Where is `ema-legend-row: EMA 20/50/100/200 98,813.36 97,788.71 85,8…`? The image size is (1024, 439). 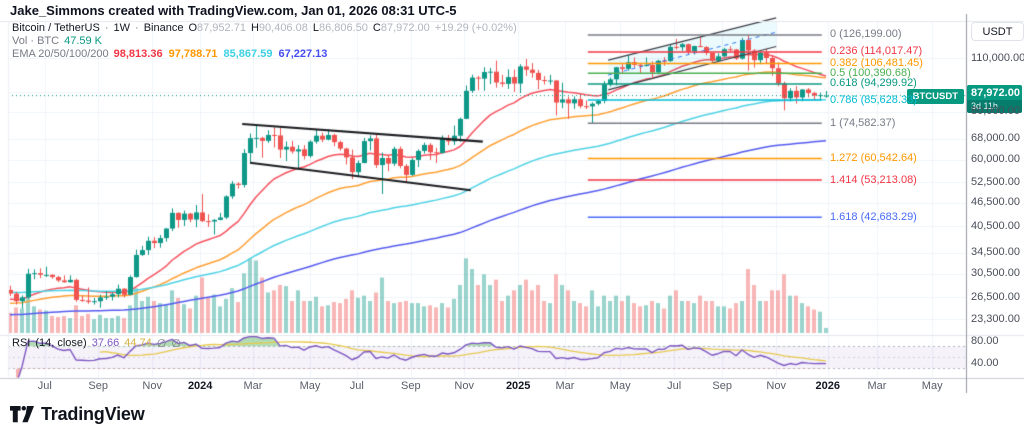
ema-legend-row: EMA 20/50/100/200 98,813.36 97,788.71 85,8… is located at coordinates (264, 54).